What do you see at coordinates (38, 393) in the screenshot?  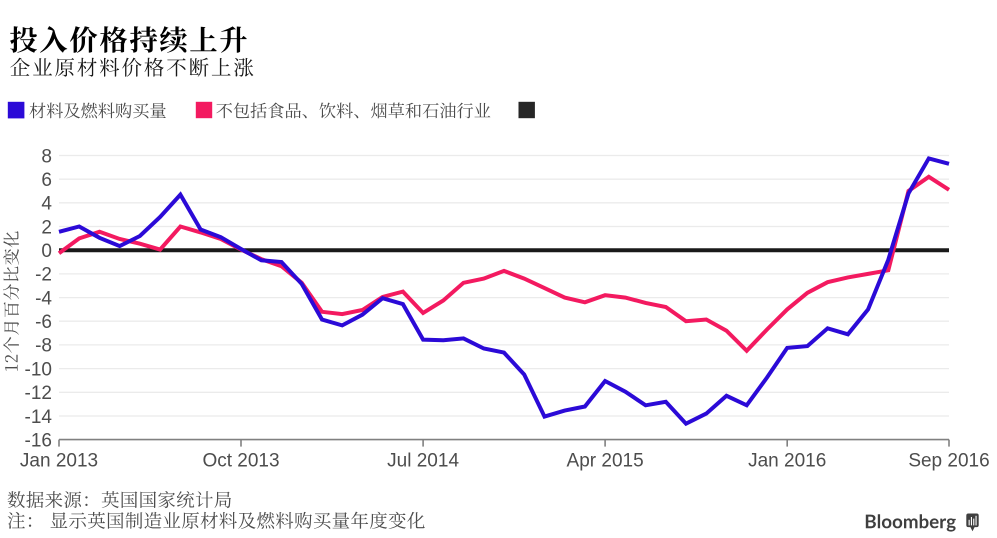 I see `svg-text: -12` at bounding box center [38, 393].